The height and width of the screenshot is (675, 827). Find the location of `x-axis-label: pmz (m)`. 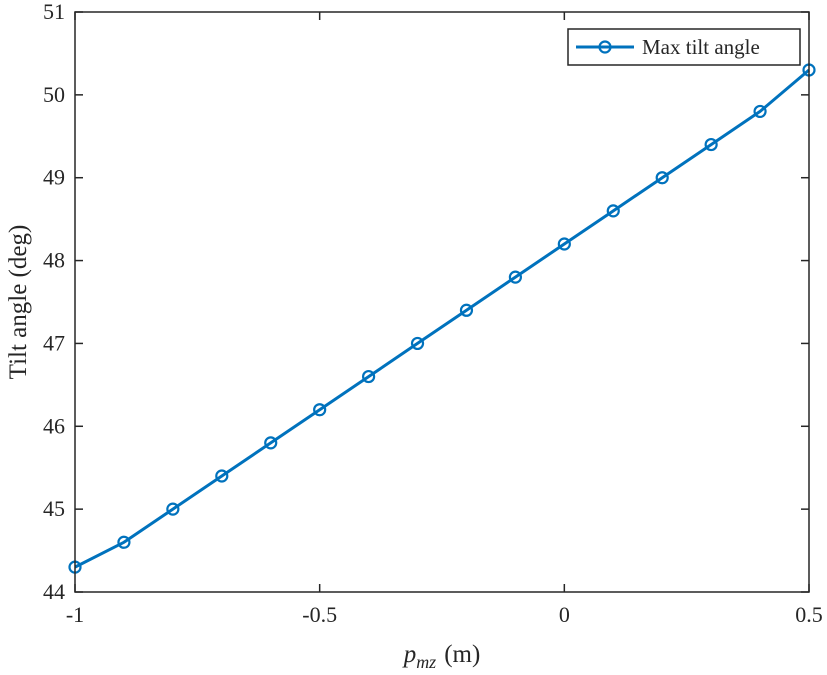

x-axis-label: pmz (m) is located at coordinates (441, 655).